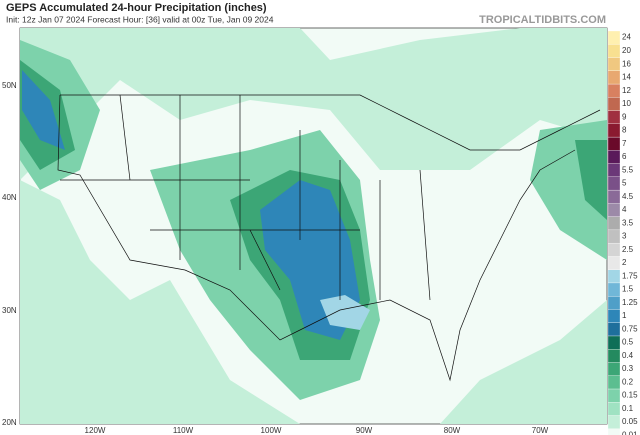 The width and height of the screenshot is (640, 435). I want to click on colorbar-label: 5.5, so click(628, 169).